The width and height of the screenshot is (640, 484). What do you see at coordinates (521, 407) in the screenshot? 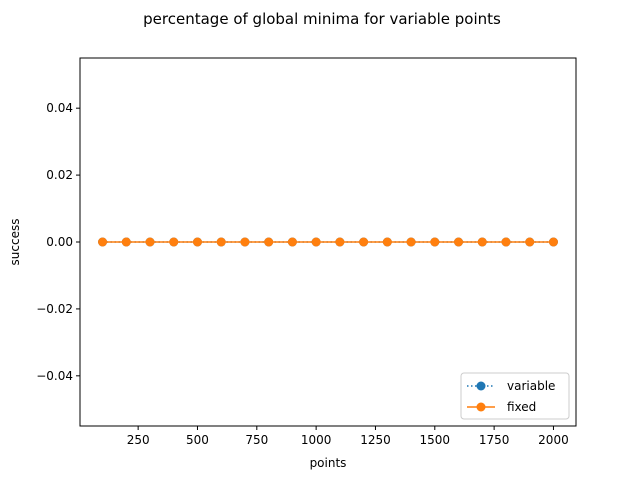
I see `legend-label-fixed: fixed` at bounding box center [521, 407].